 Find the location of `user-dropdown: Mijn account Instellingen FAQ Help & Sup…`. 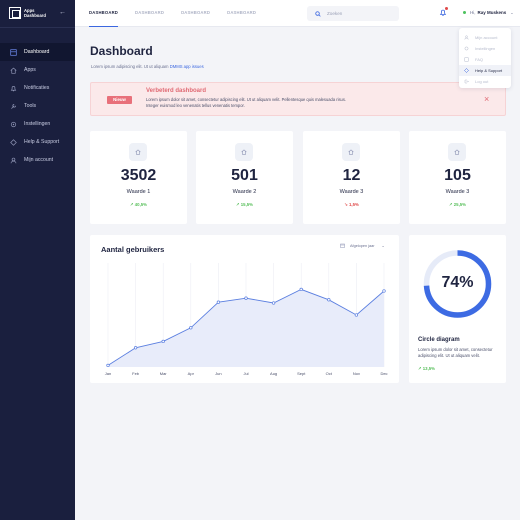

user-dropdown: Mijn account Instellingen FAQ Help & Sup… is located at coordinates (485, 58).